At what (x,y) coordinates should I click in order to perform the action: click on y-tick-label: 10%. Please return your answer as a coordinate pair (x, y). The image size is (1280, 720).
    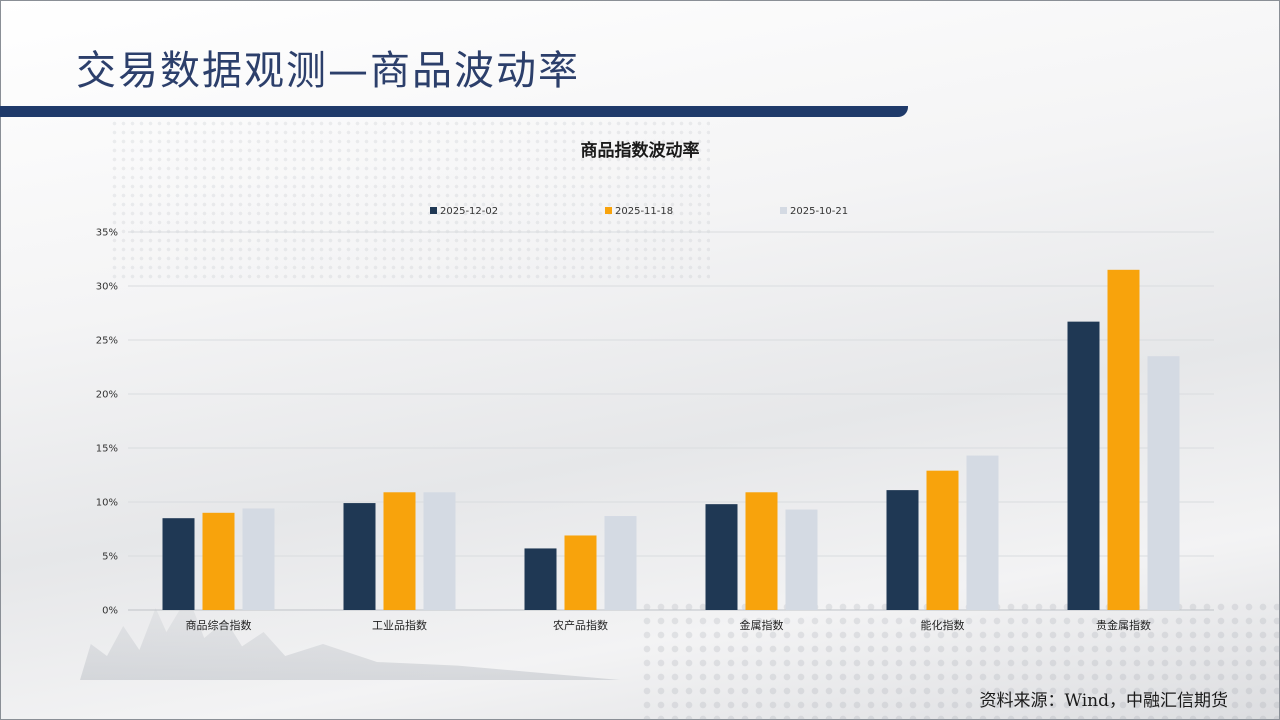
    Looking at the image, I should click on (107, 503).